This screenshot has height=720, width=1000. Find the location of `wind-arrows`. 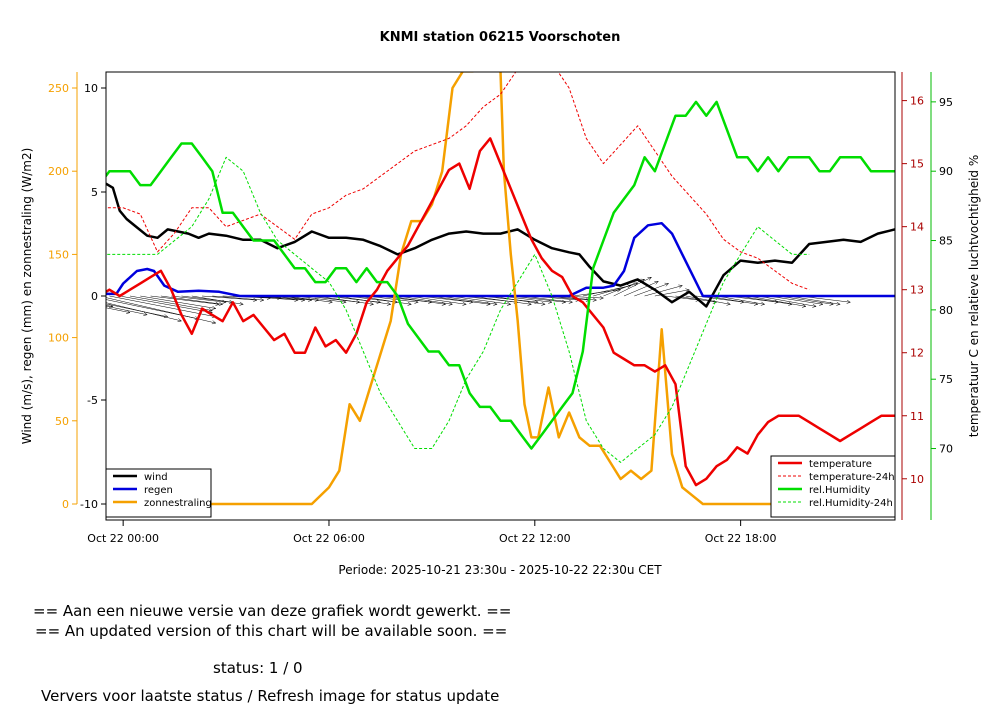

wind-arrows is located at coordinates (478, 301).